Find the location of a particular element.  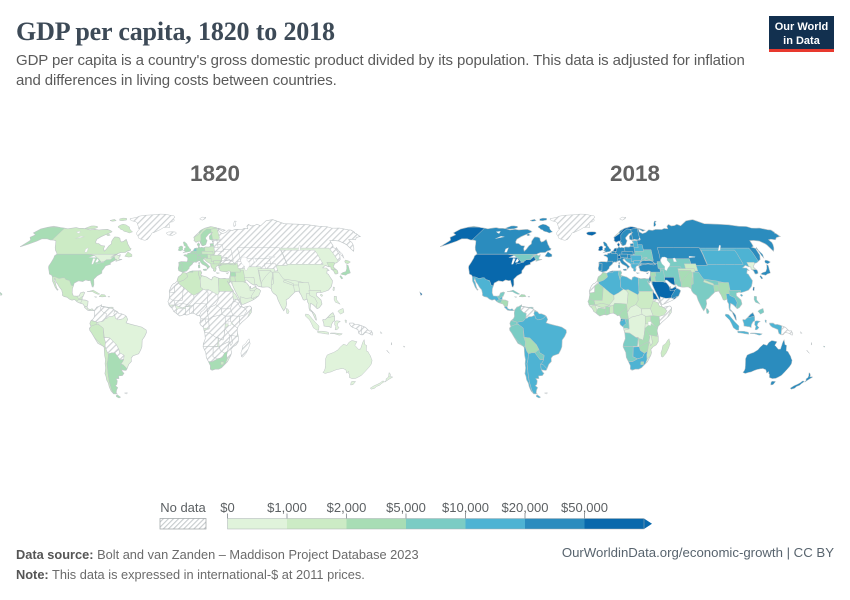

svg-text: $2,000 is located at coordinates (347, 507).